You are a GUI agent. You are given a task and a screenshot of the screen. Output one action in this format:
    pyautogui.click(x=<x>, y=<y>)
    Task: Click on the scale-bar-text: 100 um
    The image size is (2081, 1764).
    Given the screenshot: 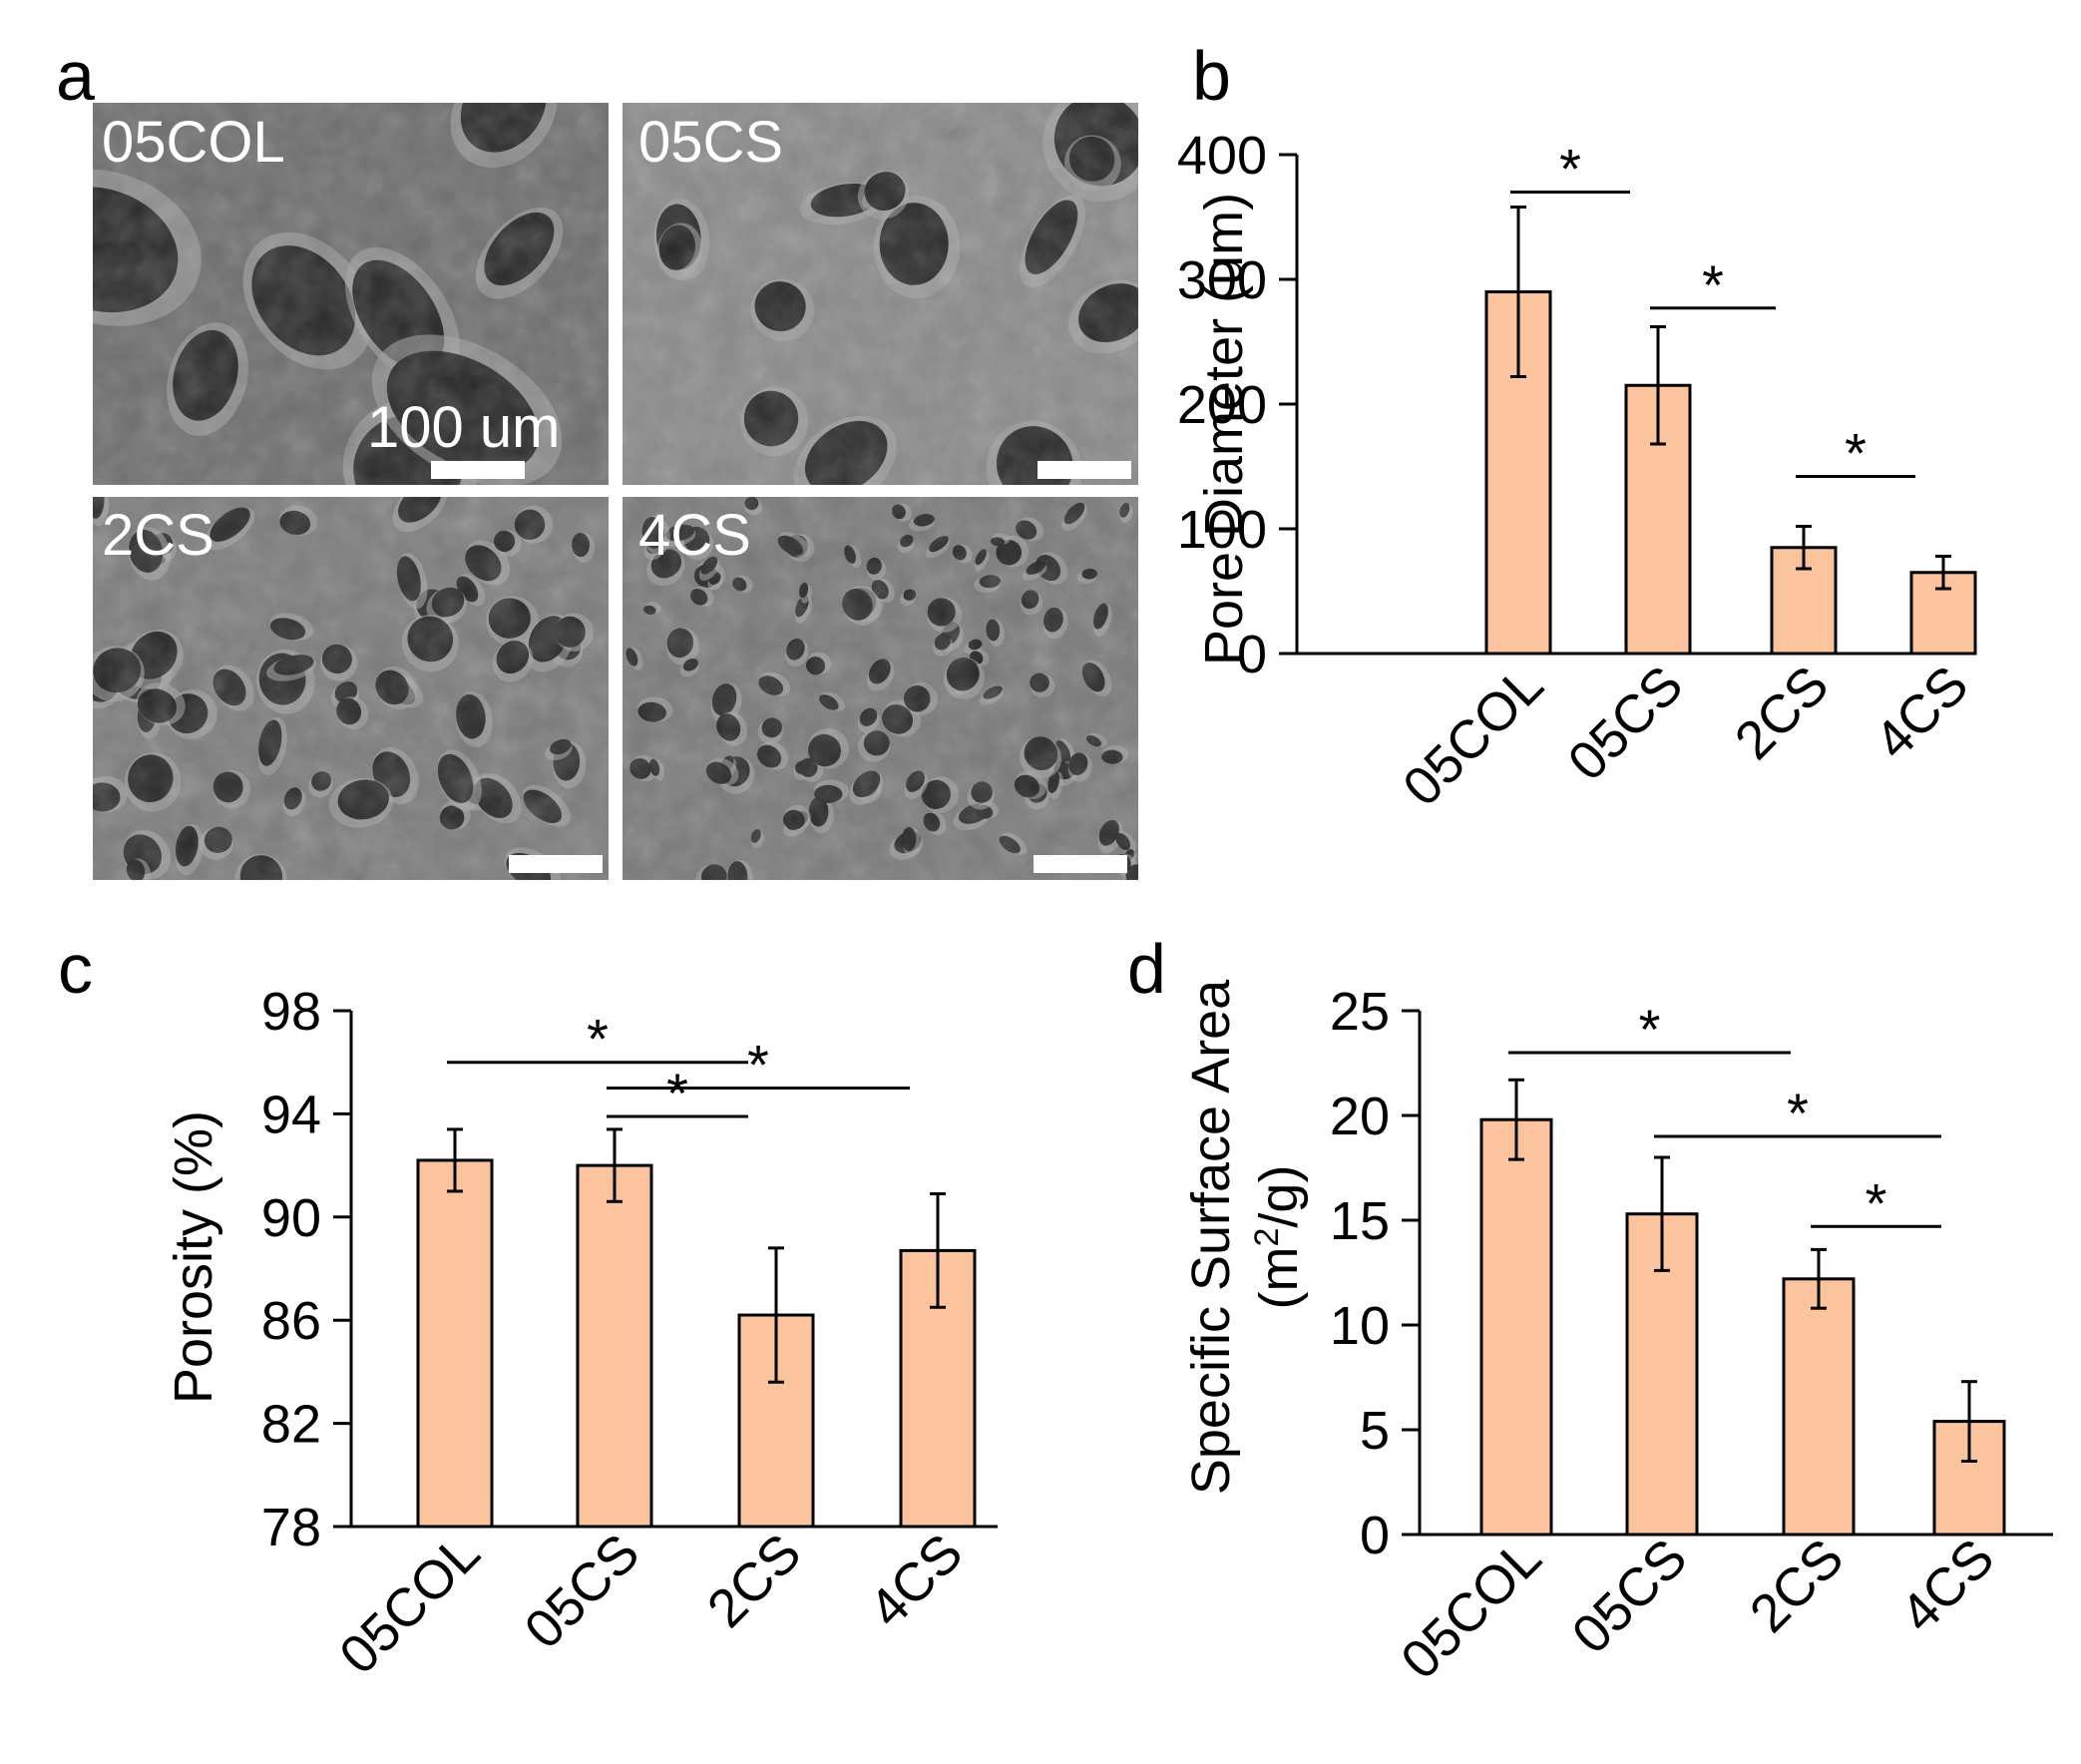 What is the action you would take?
    pyautogui.click(x=463, y=427)
    